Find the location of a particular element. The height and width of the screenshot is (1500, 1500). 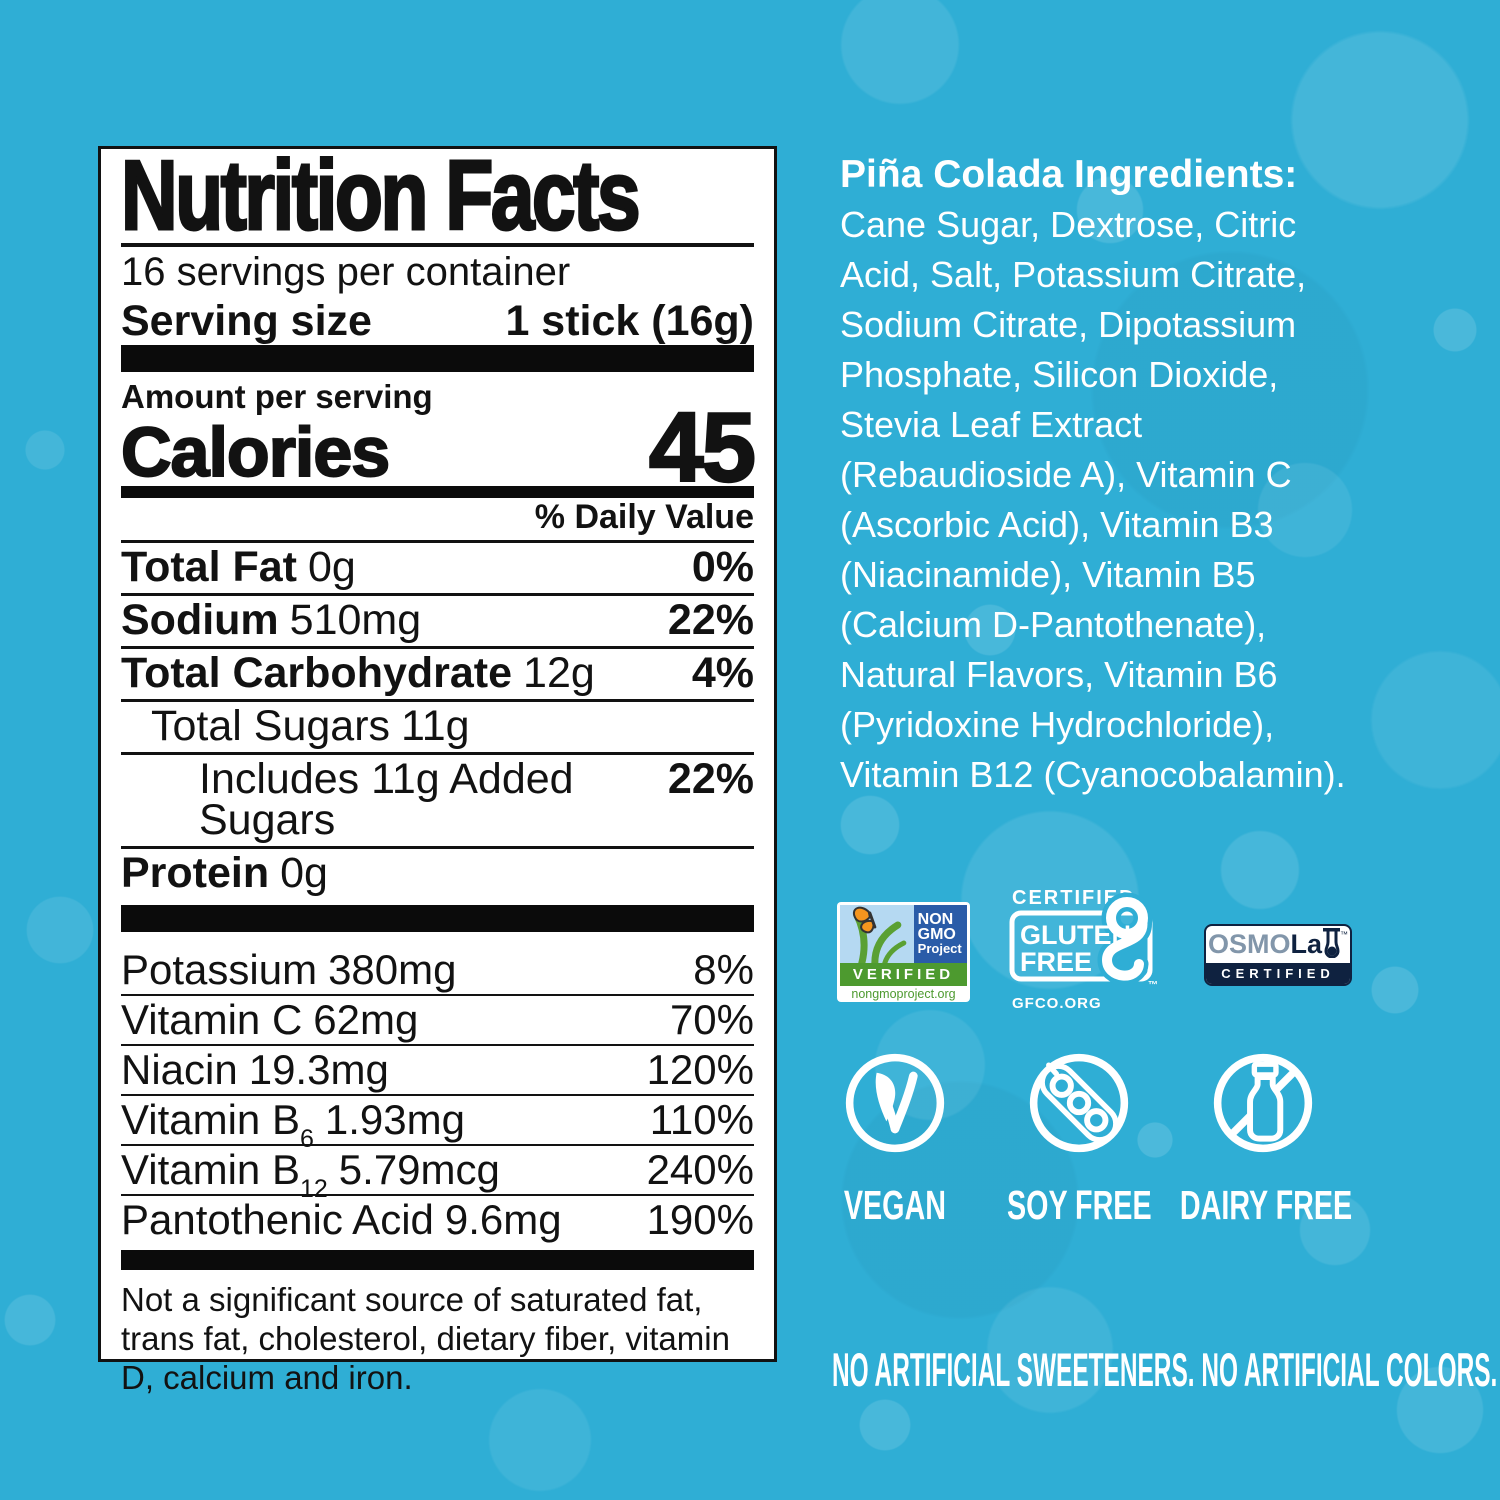

nutrient-amount: 1.93mg is located at coordinates (394, 1119).